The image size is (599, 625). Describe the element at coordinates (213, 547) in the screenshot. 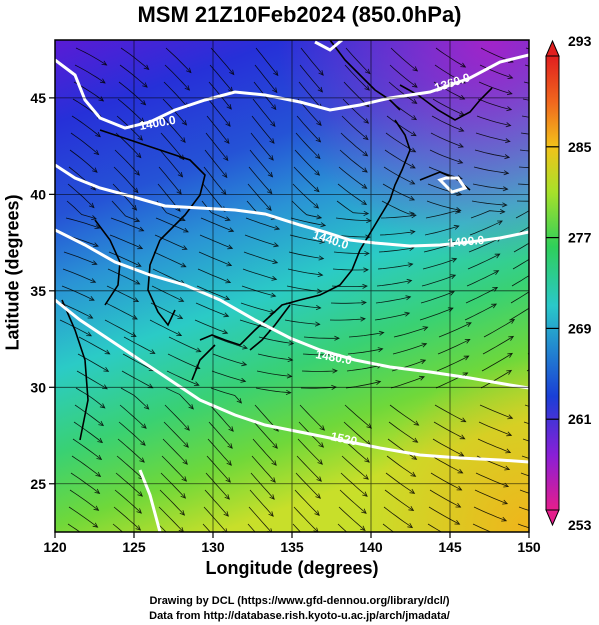

I see `x-tick-label: 130` at that location.